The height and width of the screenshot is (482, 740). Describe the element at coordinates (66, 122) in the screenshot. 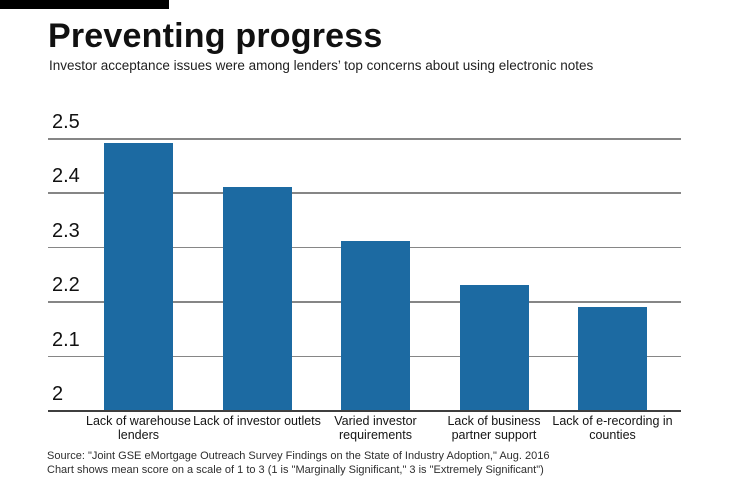

I see `y-axis-tick-label: 2.5` at that location.